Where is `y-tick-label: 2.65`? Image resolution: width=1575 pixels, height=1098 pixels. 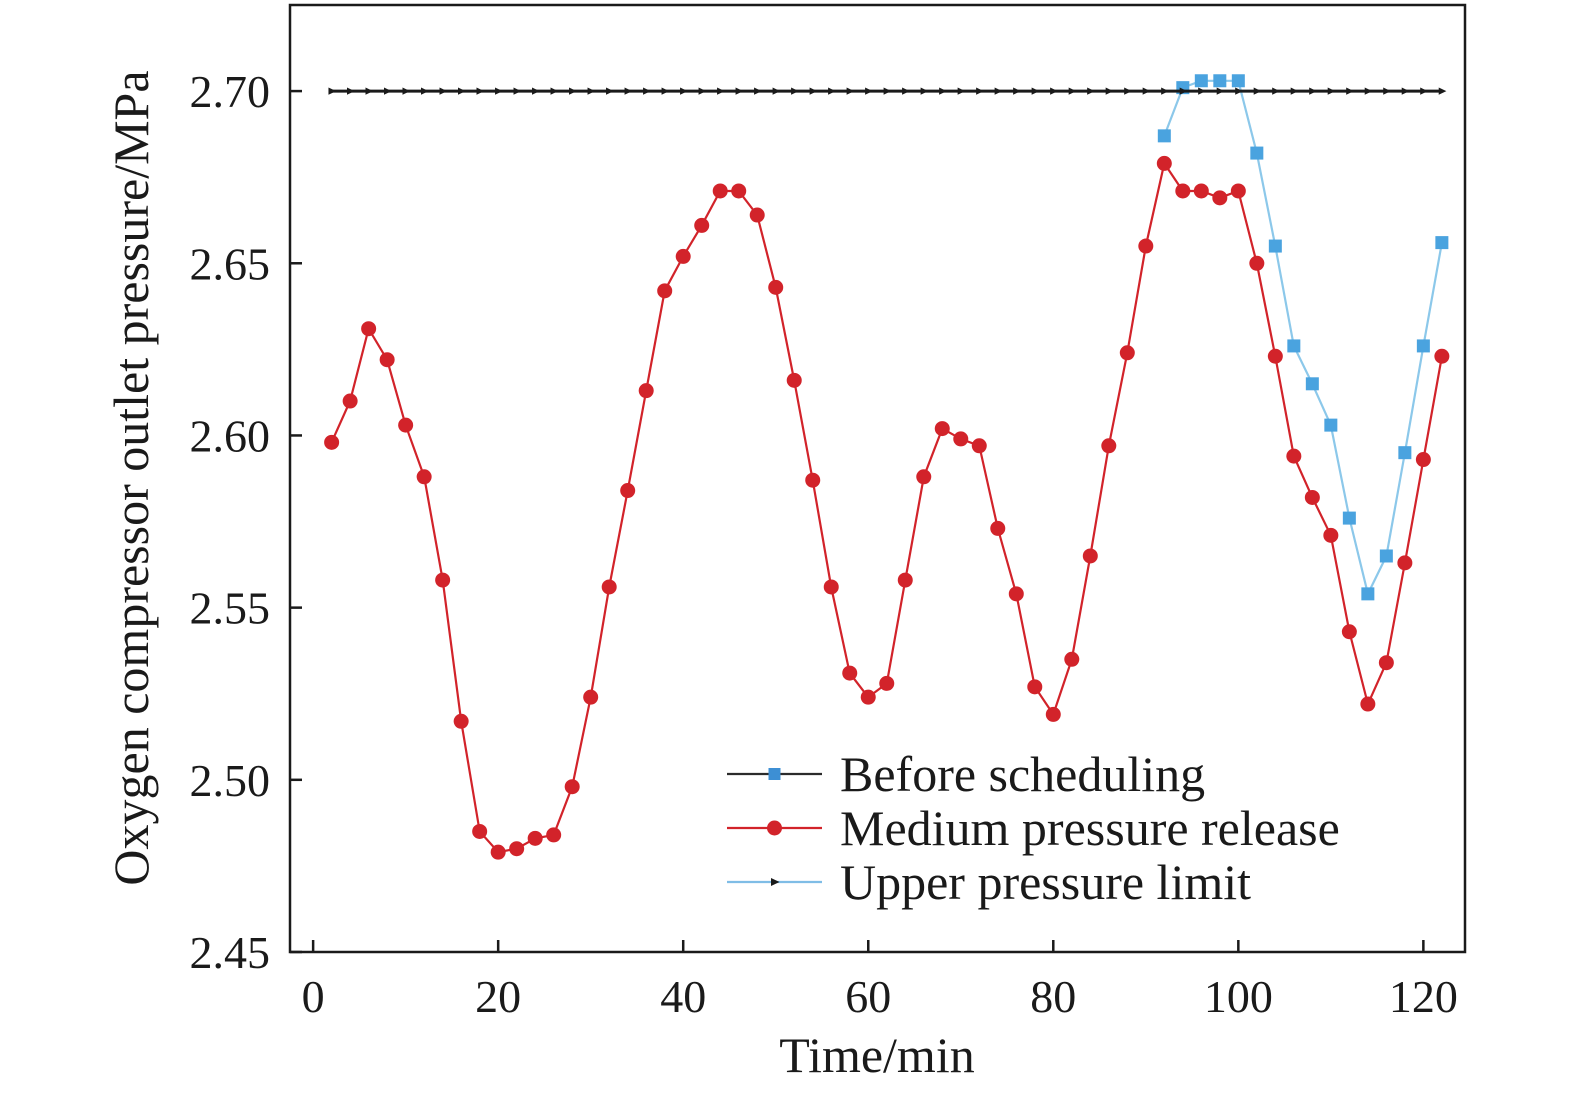
y-tick-label: 2.65 is located at coordinates (230, 263).